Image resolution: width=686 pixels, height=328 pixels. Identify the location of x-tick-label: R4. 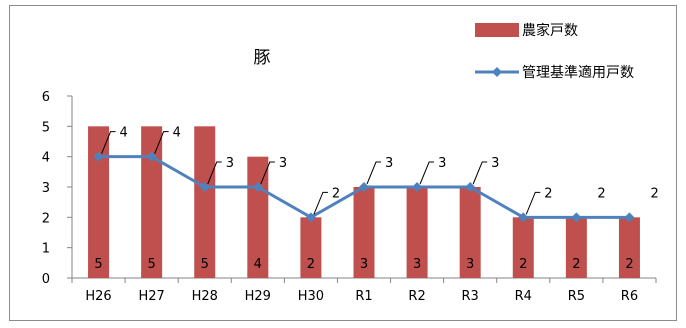
(523, 296).